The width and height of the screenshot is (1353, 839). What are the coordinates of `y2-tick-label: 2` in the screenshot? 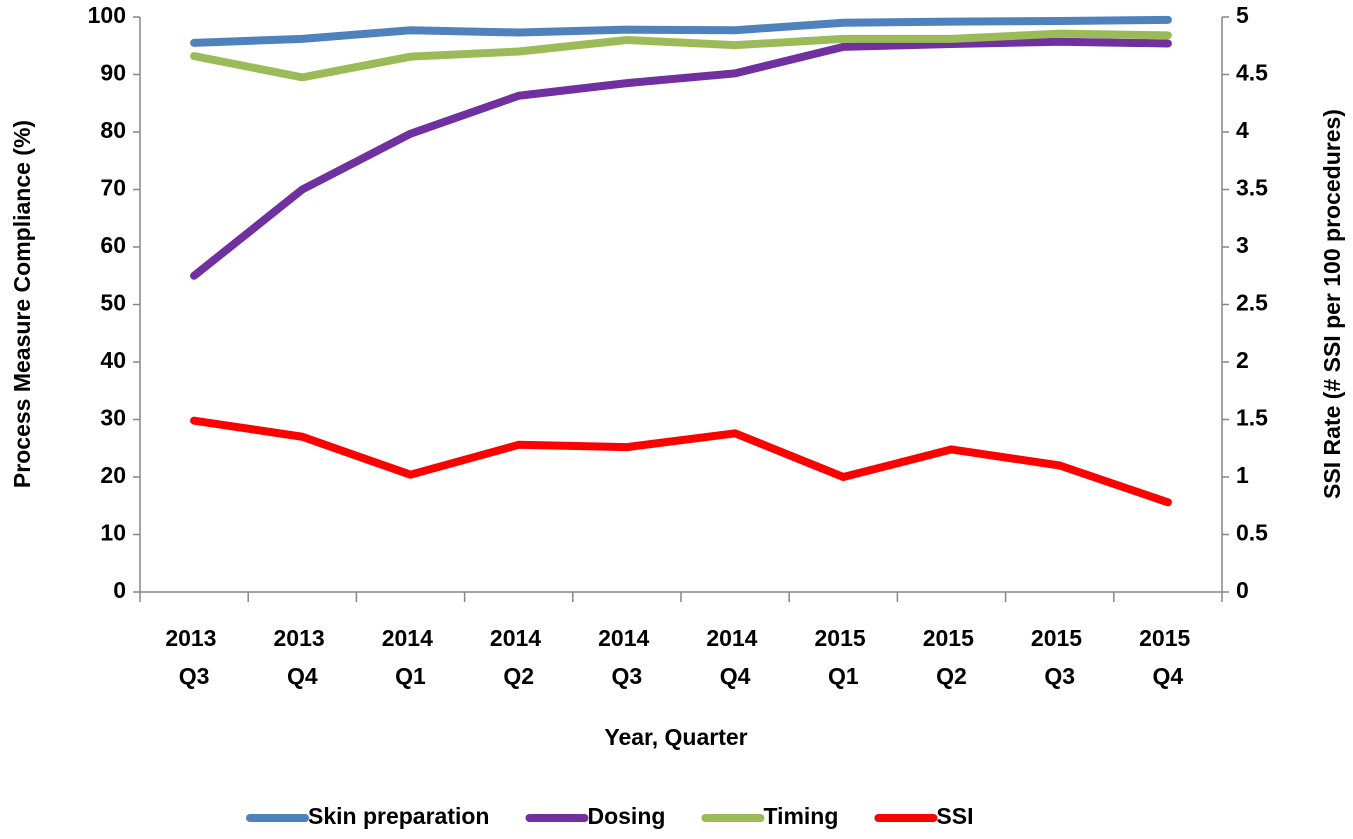 It's located at (1242, 360).